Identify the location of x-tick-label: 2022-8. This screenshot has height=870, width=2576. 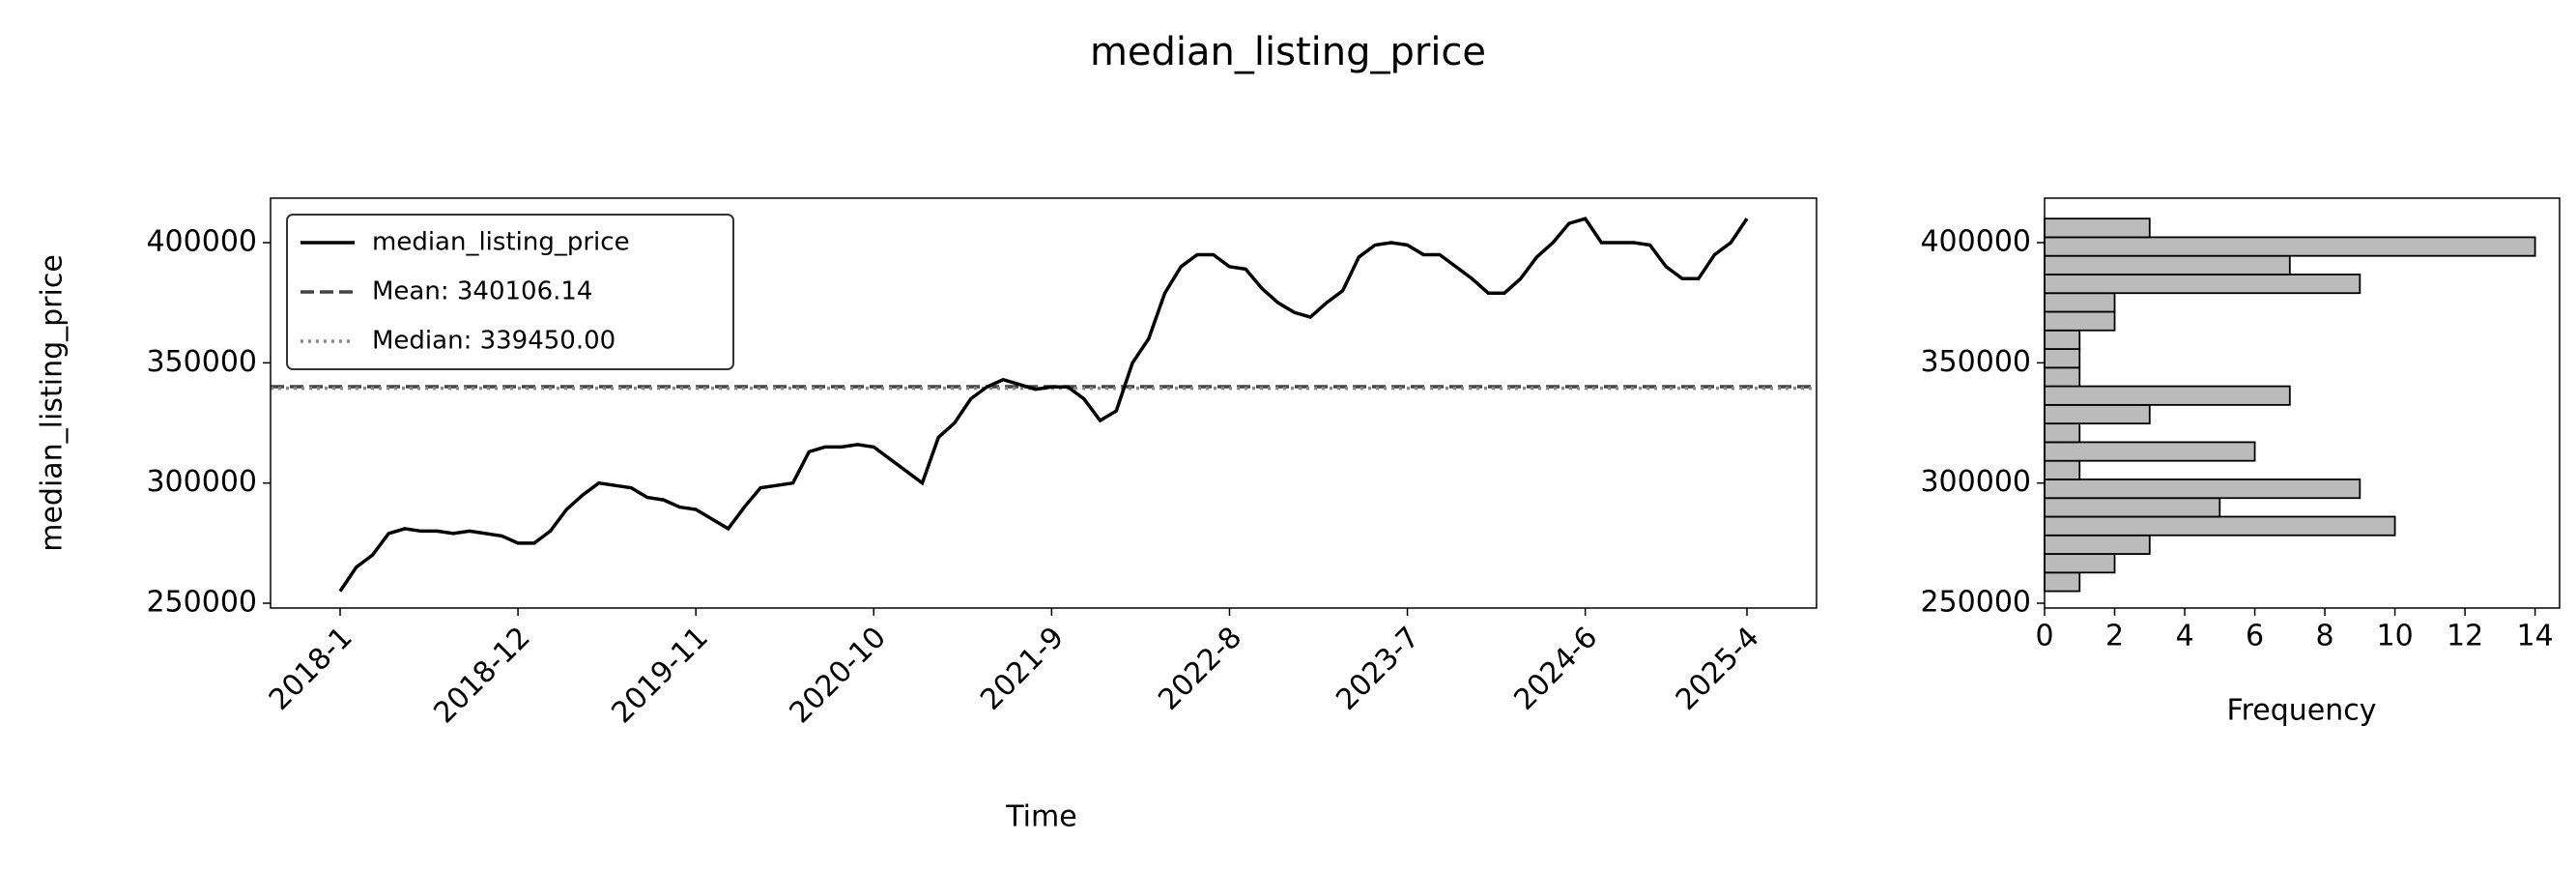
(1200, 669).